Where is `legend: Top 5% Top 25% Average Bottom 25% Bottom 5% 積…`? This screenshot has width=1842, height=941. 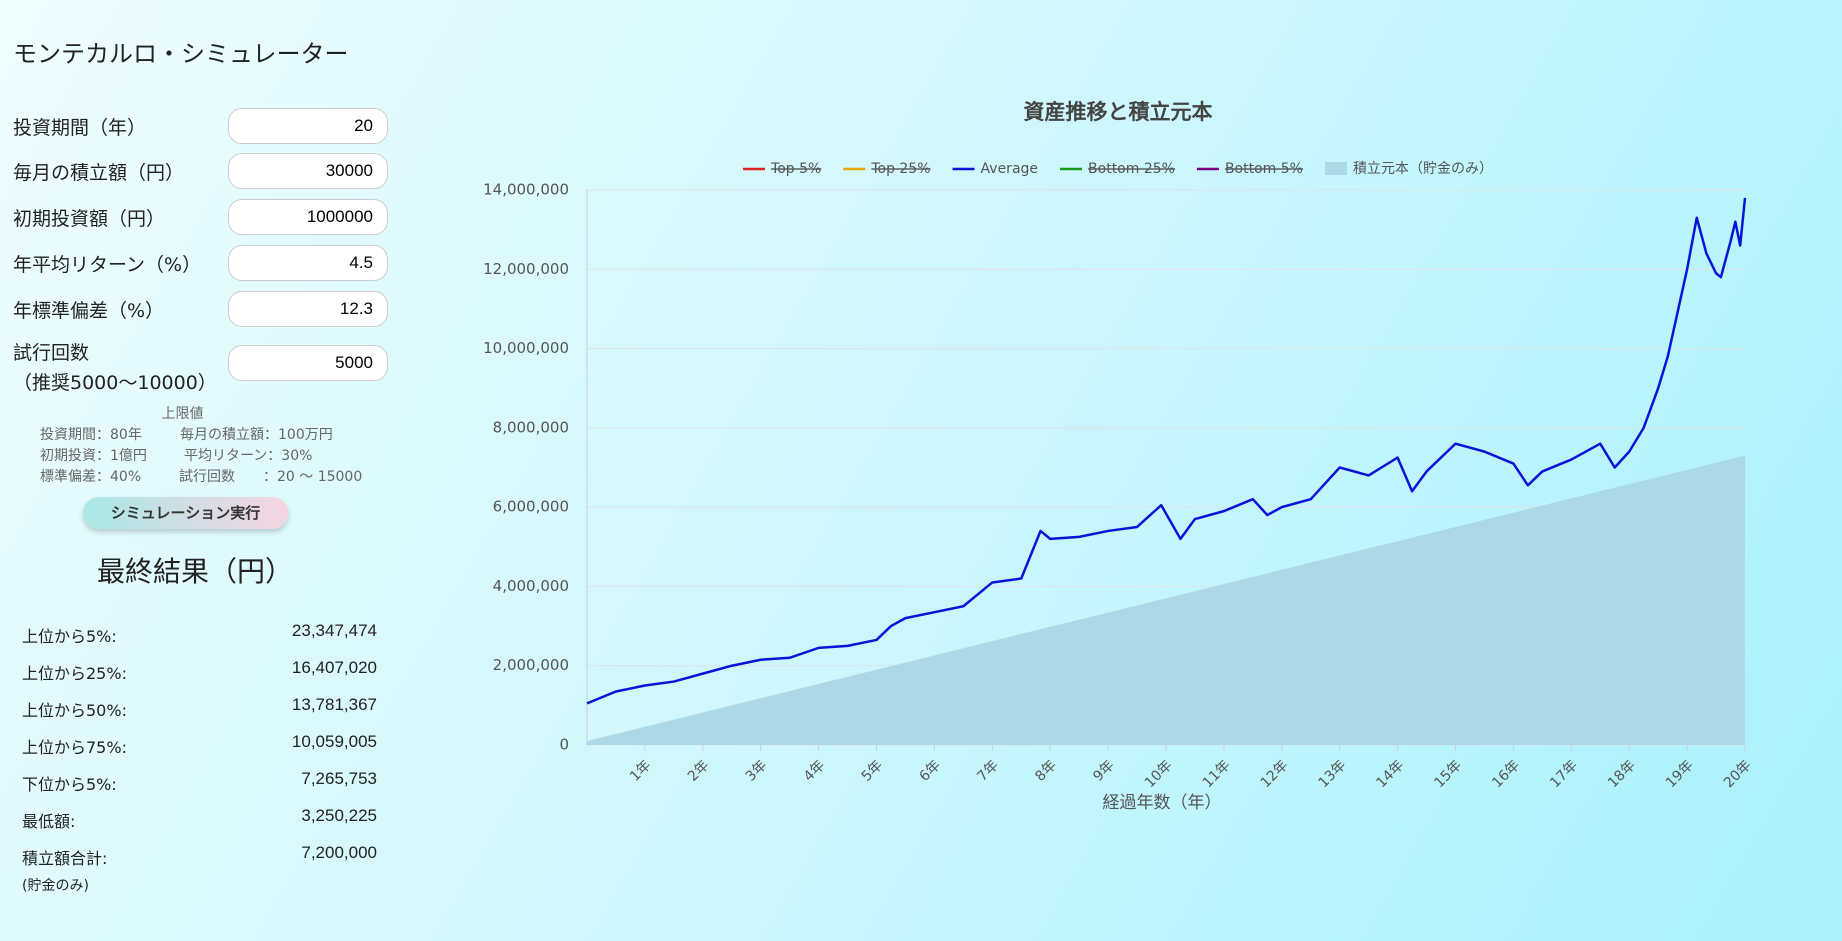
legend: Top 5% Top 25% Average Bottom 25% Bottom 5% 積… is located at coordinates (1118, 169).